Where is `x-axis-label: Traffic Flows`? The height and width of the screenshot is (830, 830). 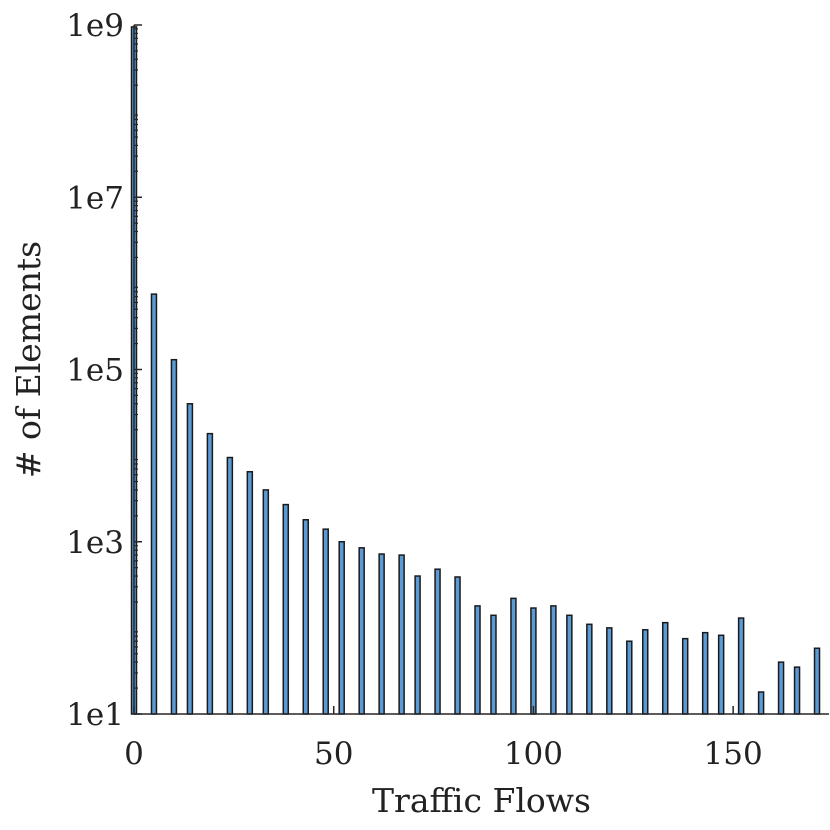 x-axis-label: Traffic Flows is located at coordinates (481, 800).